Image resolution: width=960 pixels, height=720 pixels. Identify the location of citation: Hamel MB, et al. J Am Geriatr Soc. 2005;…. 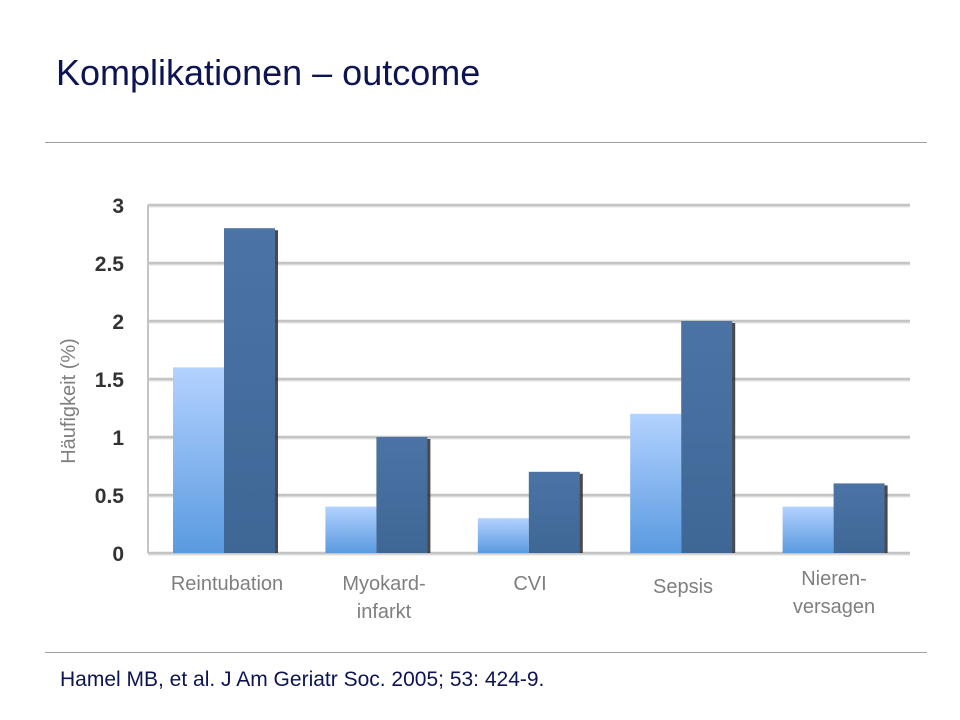
(302, 679).